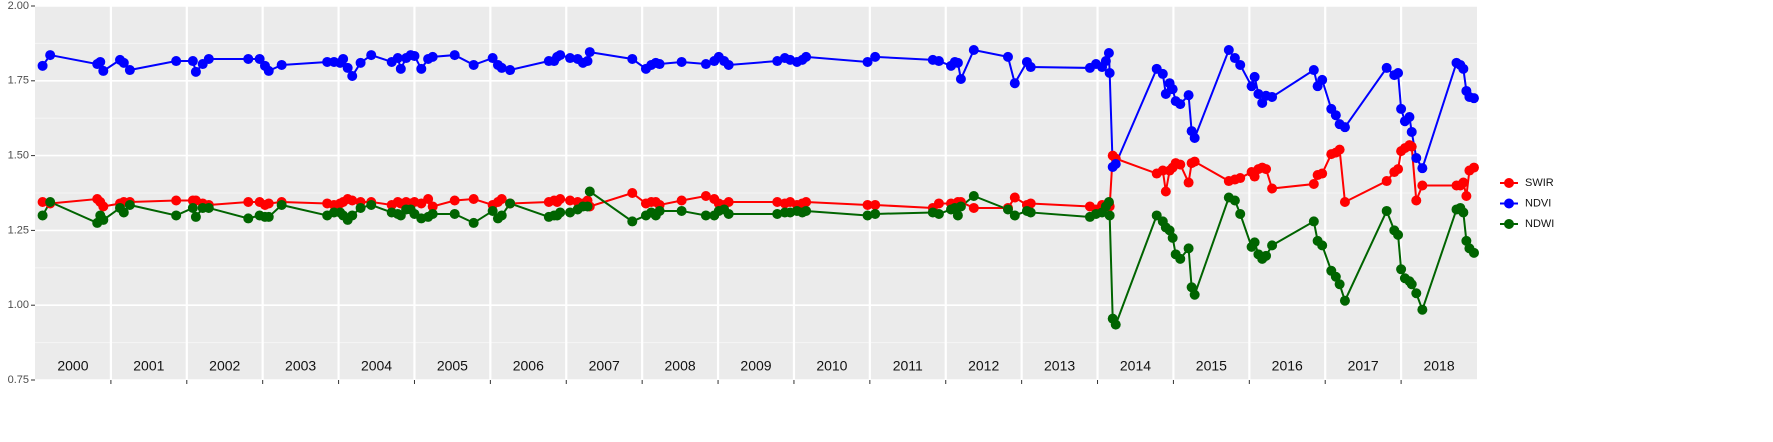 The image size is (1773, 442). What do you see at coordinates (1509, 224) in the screenshot?
I see `legend-key` at bounding box center [1509, 224].